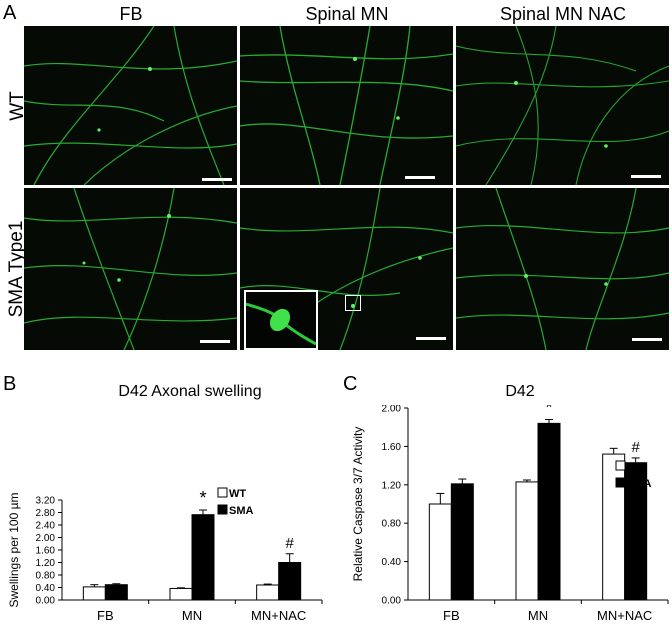  Describe the element at coordinates (130, 269) in the screenshot. I see `micrograph-sma-fb` at that location.